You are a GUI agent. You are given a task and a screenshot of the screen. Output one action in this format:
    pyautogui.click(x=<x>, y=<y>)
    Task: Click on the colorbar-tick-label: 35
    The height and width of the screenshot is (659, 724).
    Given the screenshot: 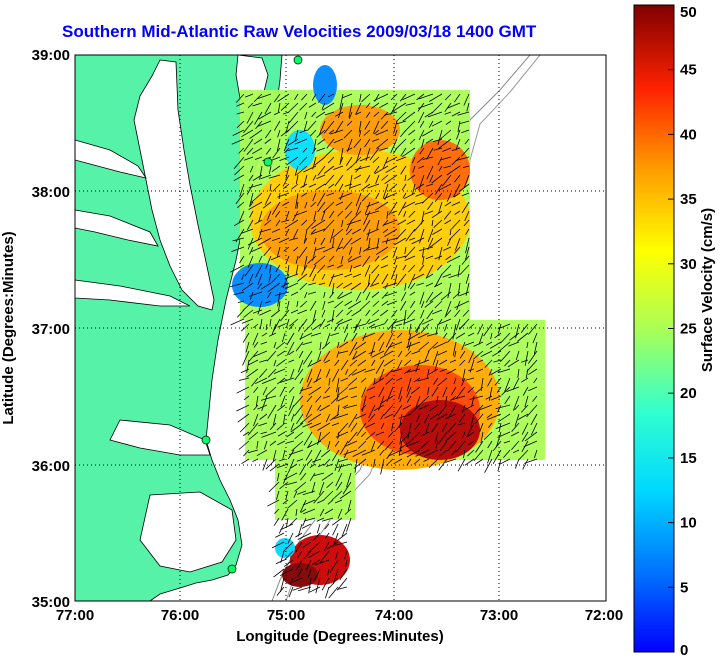 What is the action you would take?
    pyautogui.click(x=688, y=199)
    